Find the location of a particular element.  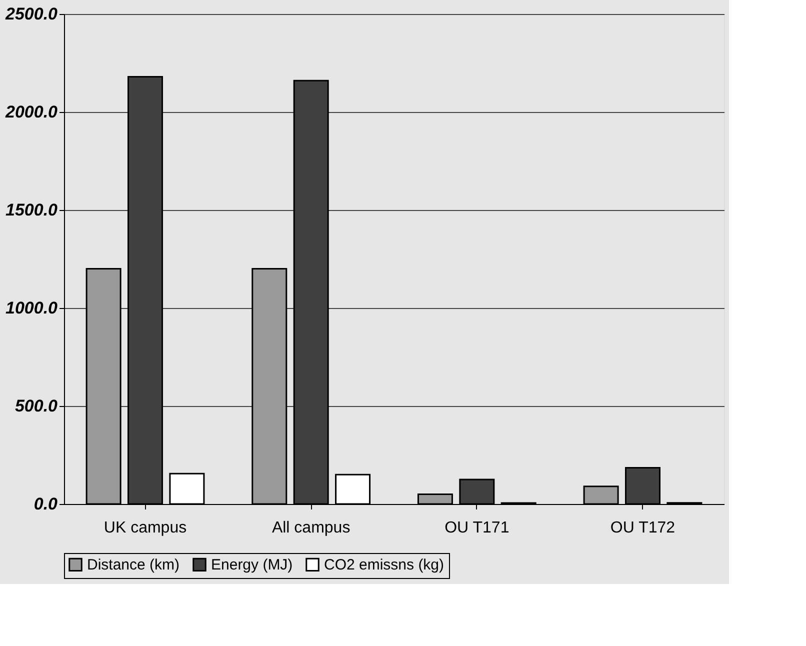

y-tick-label: 2500.0 is located at coordinates (31, 14).